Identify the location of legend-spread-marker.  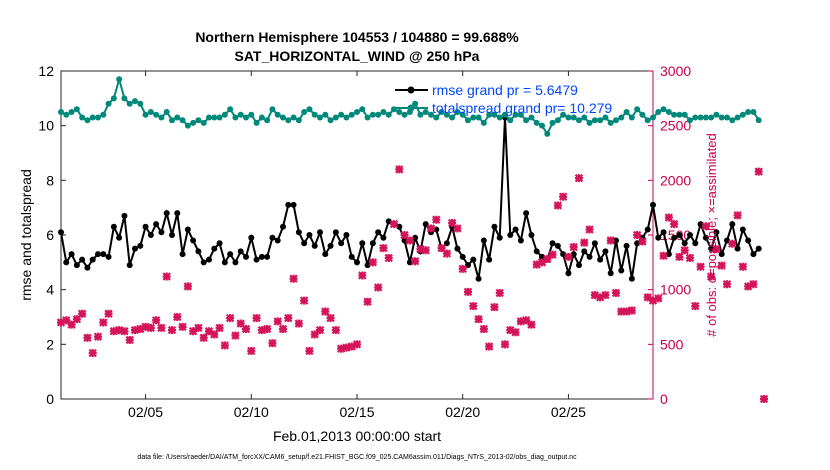
(411, 108).